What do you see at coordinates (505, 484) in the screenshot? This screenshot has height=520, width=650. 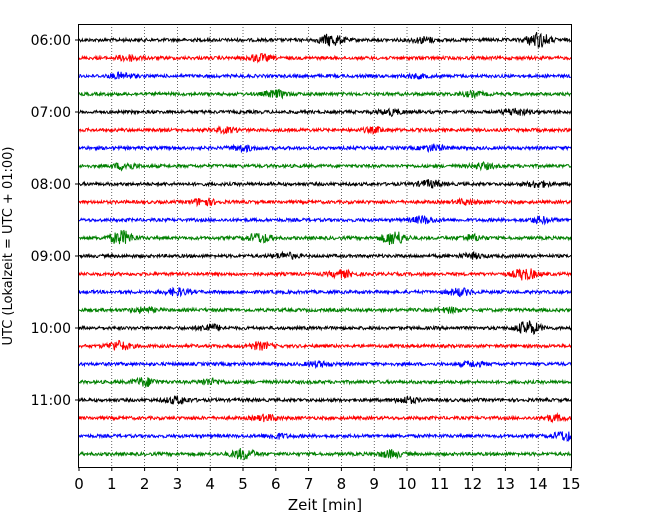 I see `x-tick-label: 13` at bounding box center [505, 484].